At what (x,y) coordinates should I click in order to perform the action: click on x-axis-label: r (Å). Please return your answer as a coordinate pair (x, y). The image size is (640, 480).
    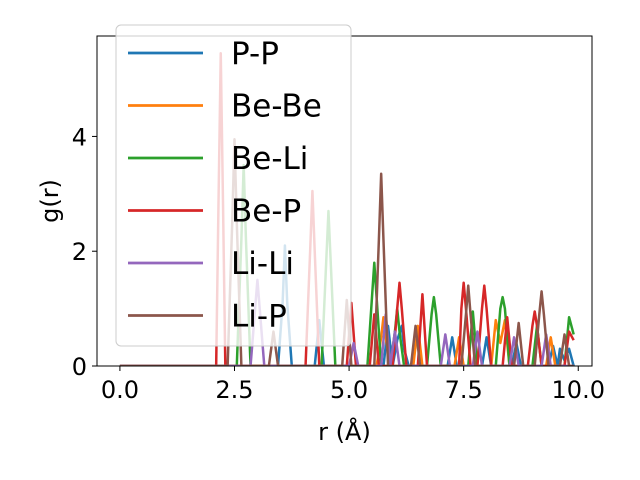
    Looking at the image, I should click on (344, 431).